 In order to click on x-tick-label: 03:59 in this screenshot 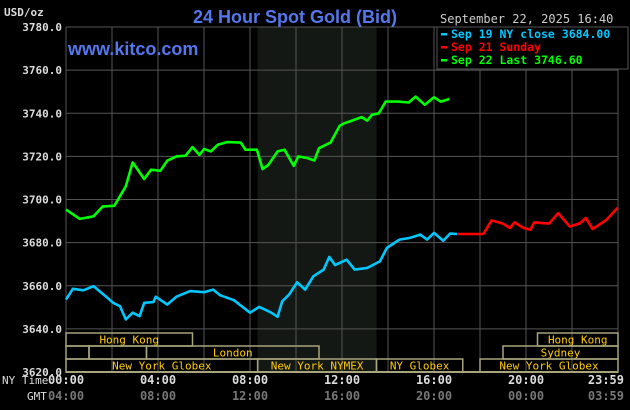, I will do `click(606, 396)`.